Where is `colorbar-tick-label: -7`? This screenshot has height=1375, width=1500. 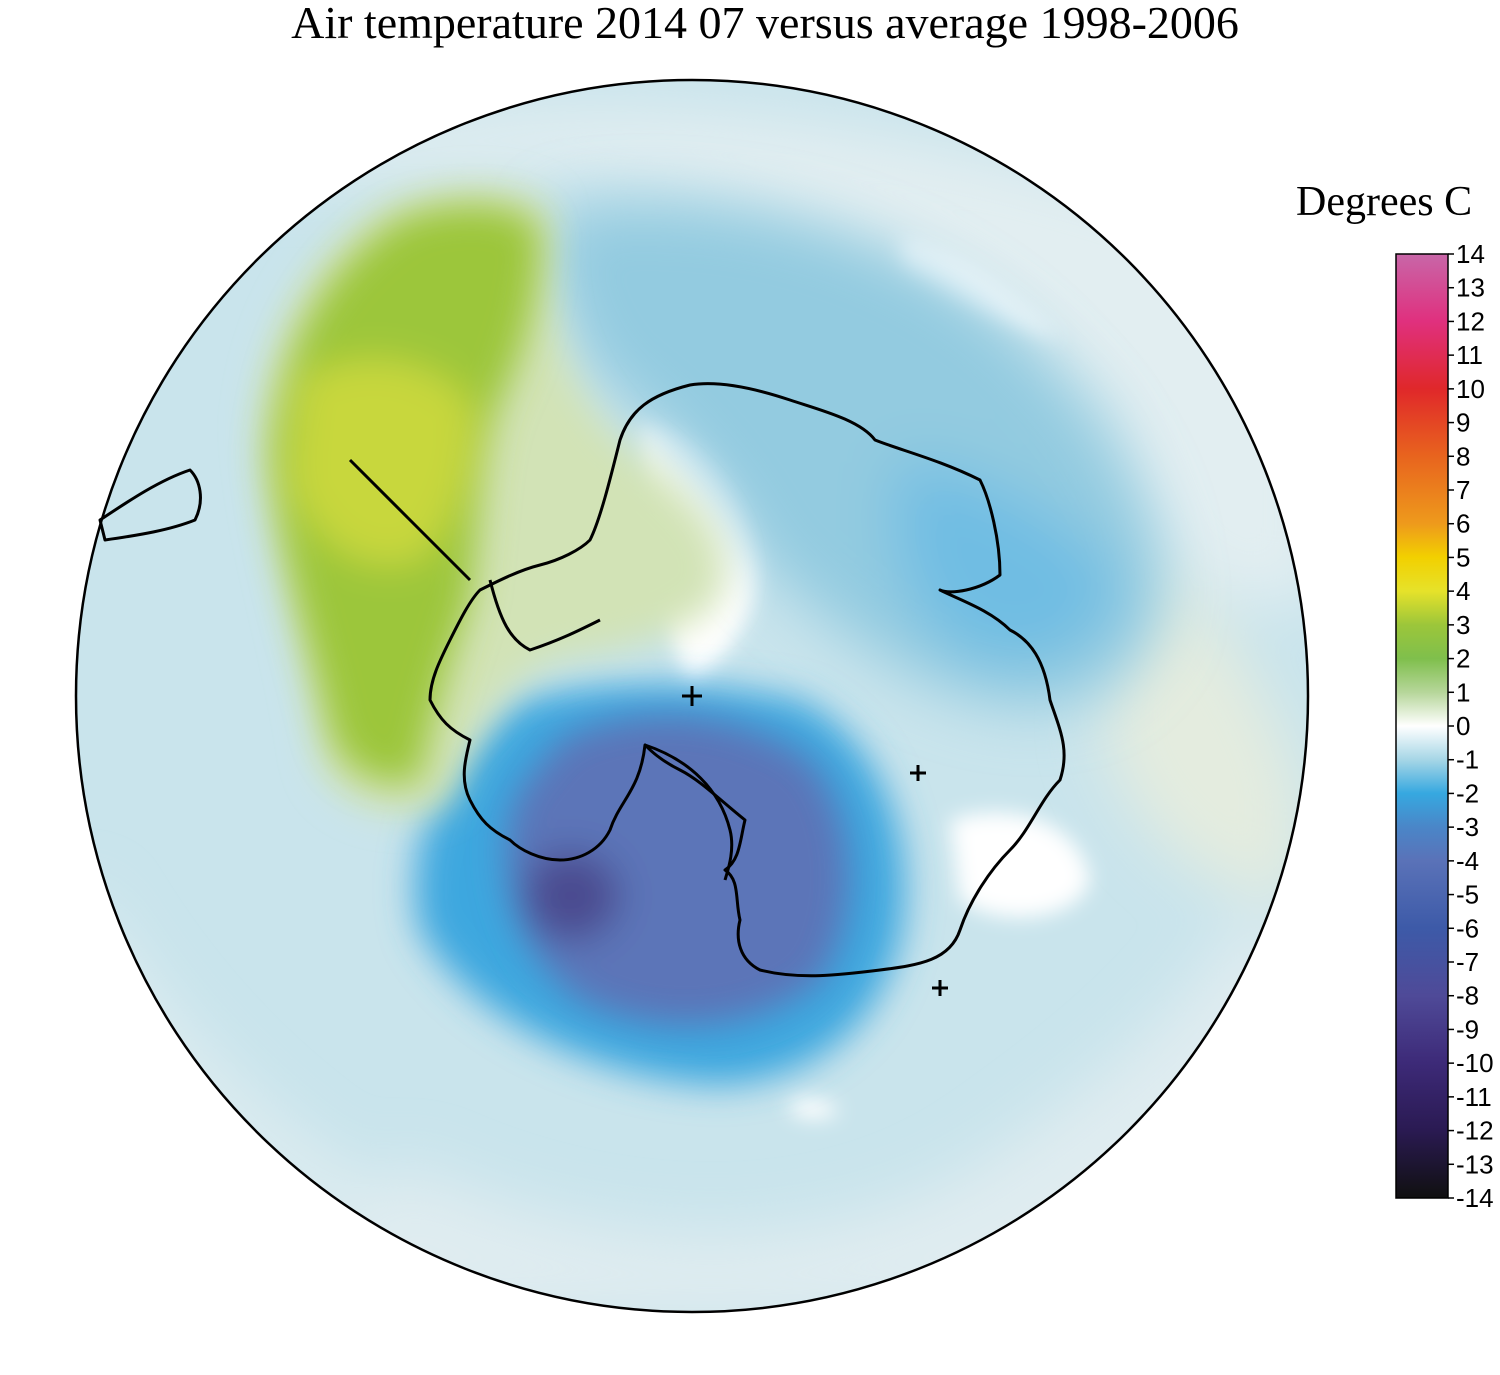 colorbar-tick-label: -7 is located at coordinates (1467, 962).